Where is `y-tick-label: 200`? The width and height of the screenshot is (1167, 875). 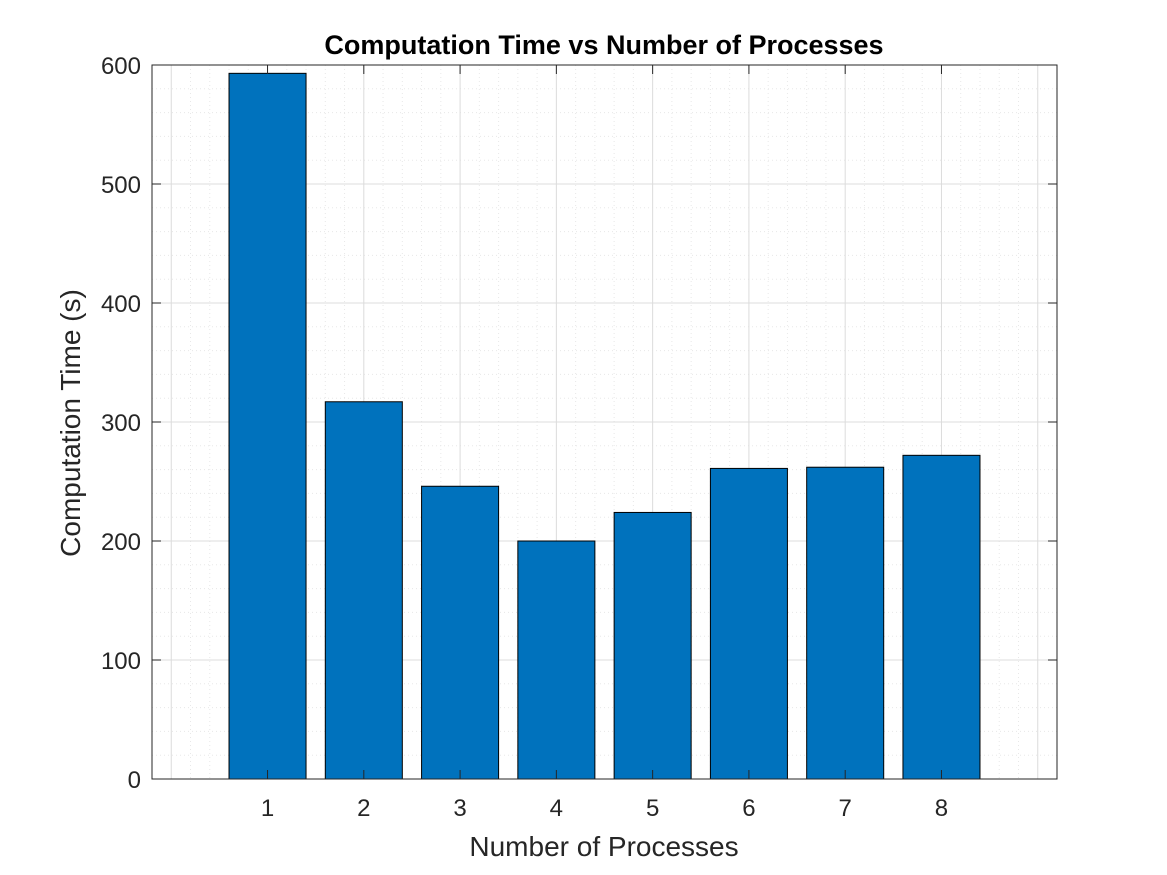
y-tick-label: 200 is located at coordinates (121, 542).